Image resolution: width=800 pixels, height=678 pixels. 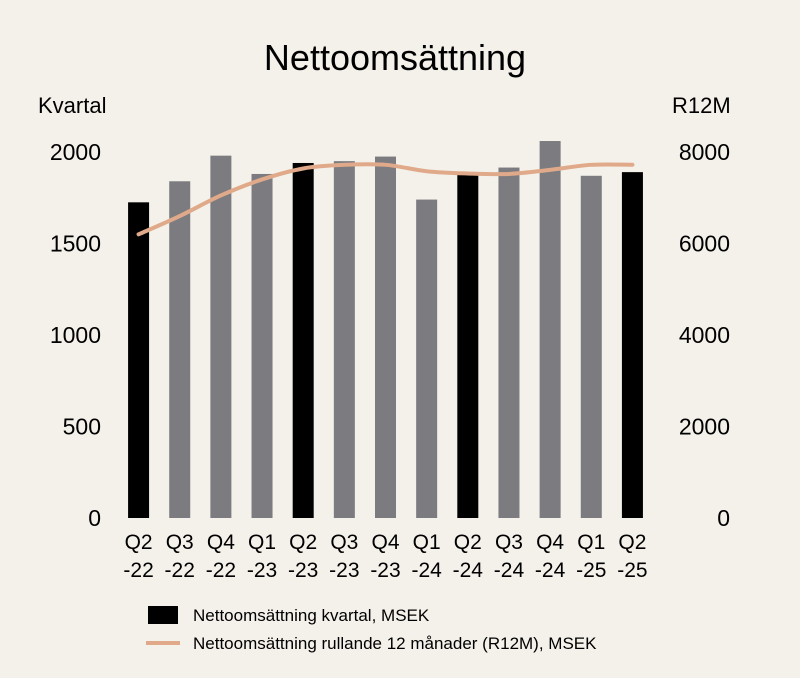 I want to click on y-right-tick-0: 0, so click(x=723, y=518).